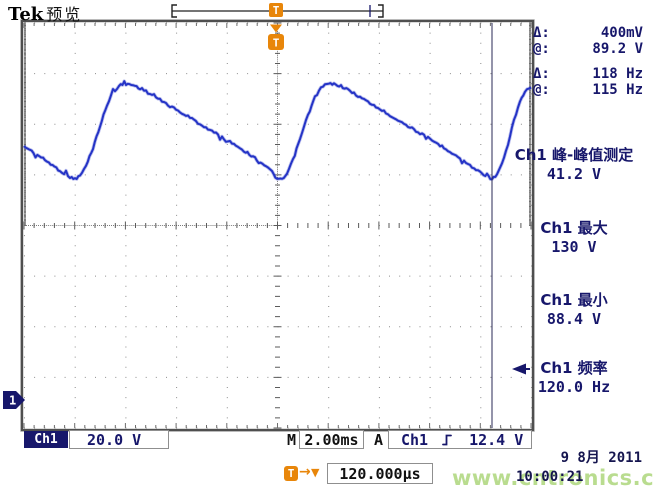 This screenshot has width=655, height=495. What do you see at coordinates (550, 477) in the screenshot?
I see `time-readout: 10:00:21` at bounding box center [550, 477].